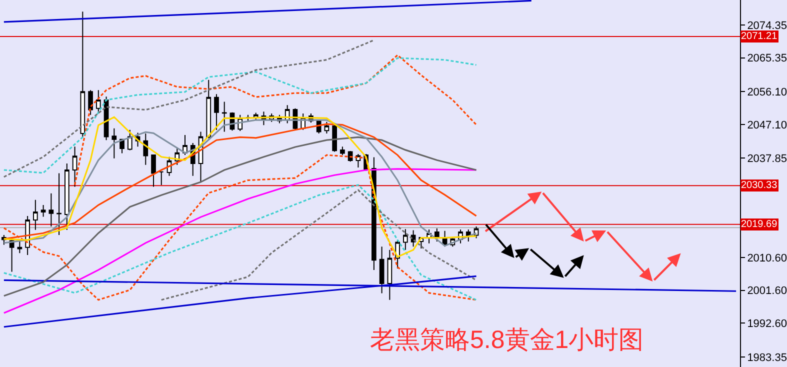  I want to click on y-tick-label: 2065.35, so click(767, 58).